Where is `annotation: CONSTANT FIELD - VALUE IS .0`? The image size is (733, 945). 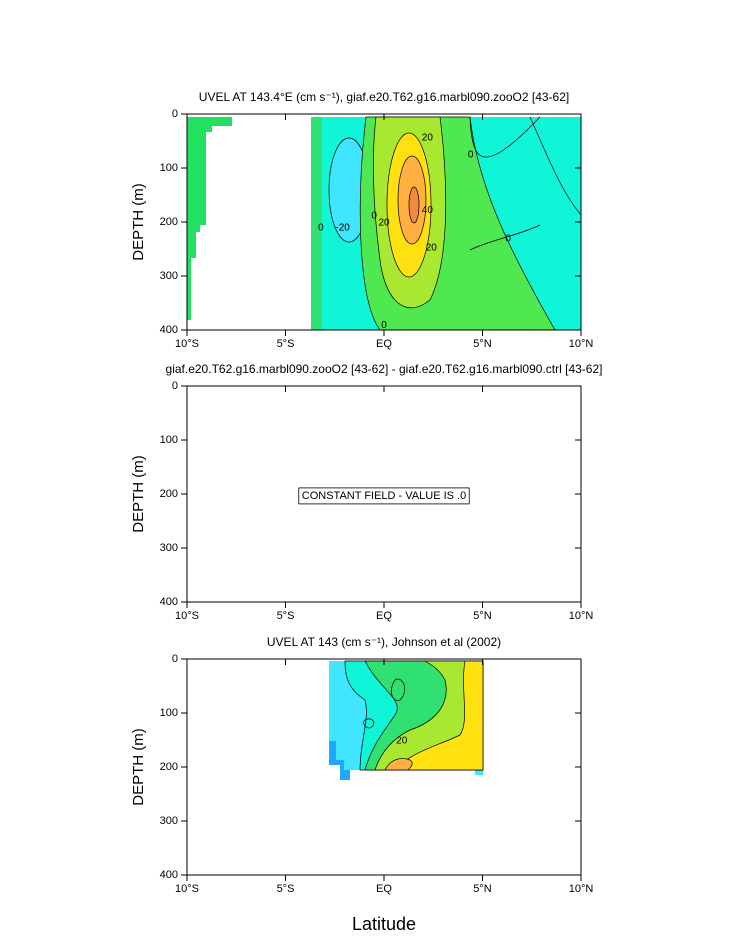
annotation: CONSTANT FIELD - VALUE IS .0 is located at coordinates (384, 496).